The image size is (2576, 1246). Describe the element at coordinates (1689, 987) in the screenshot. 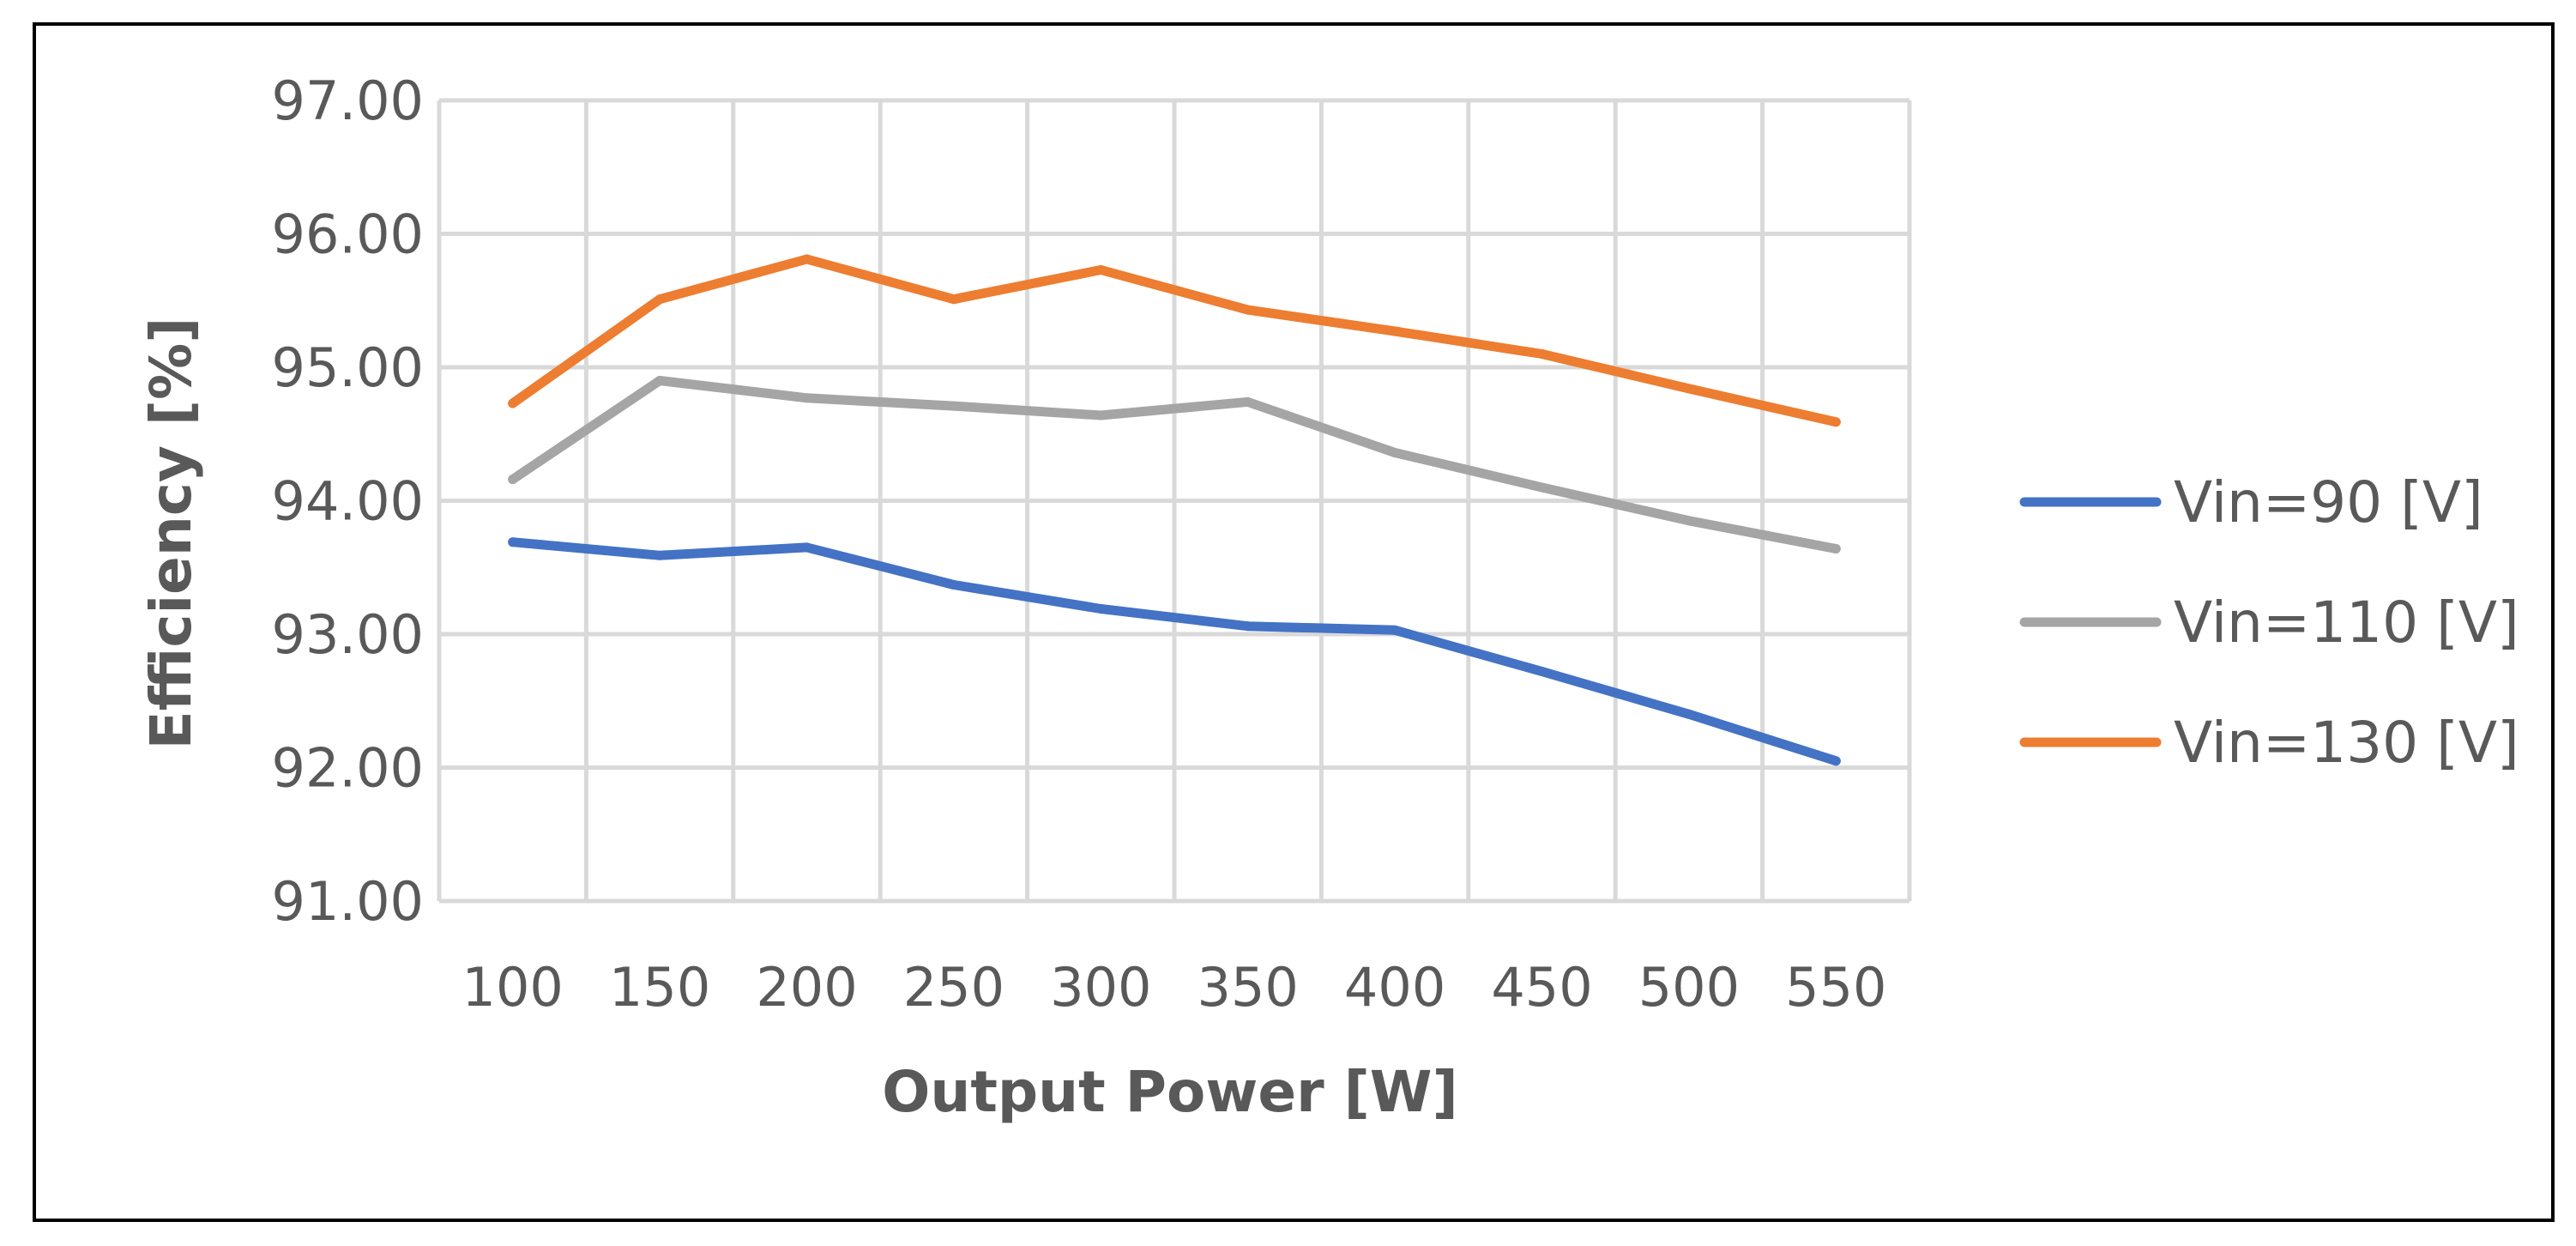

I see `x-tick-label-8: 500` at that location.